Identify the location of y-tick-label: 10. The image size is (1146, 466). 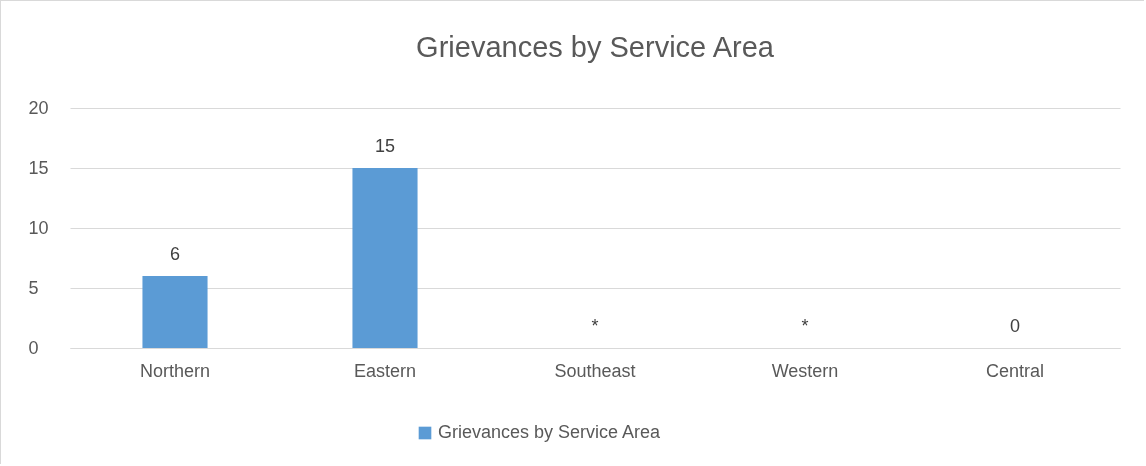
(38, 227).